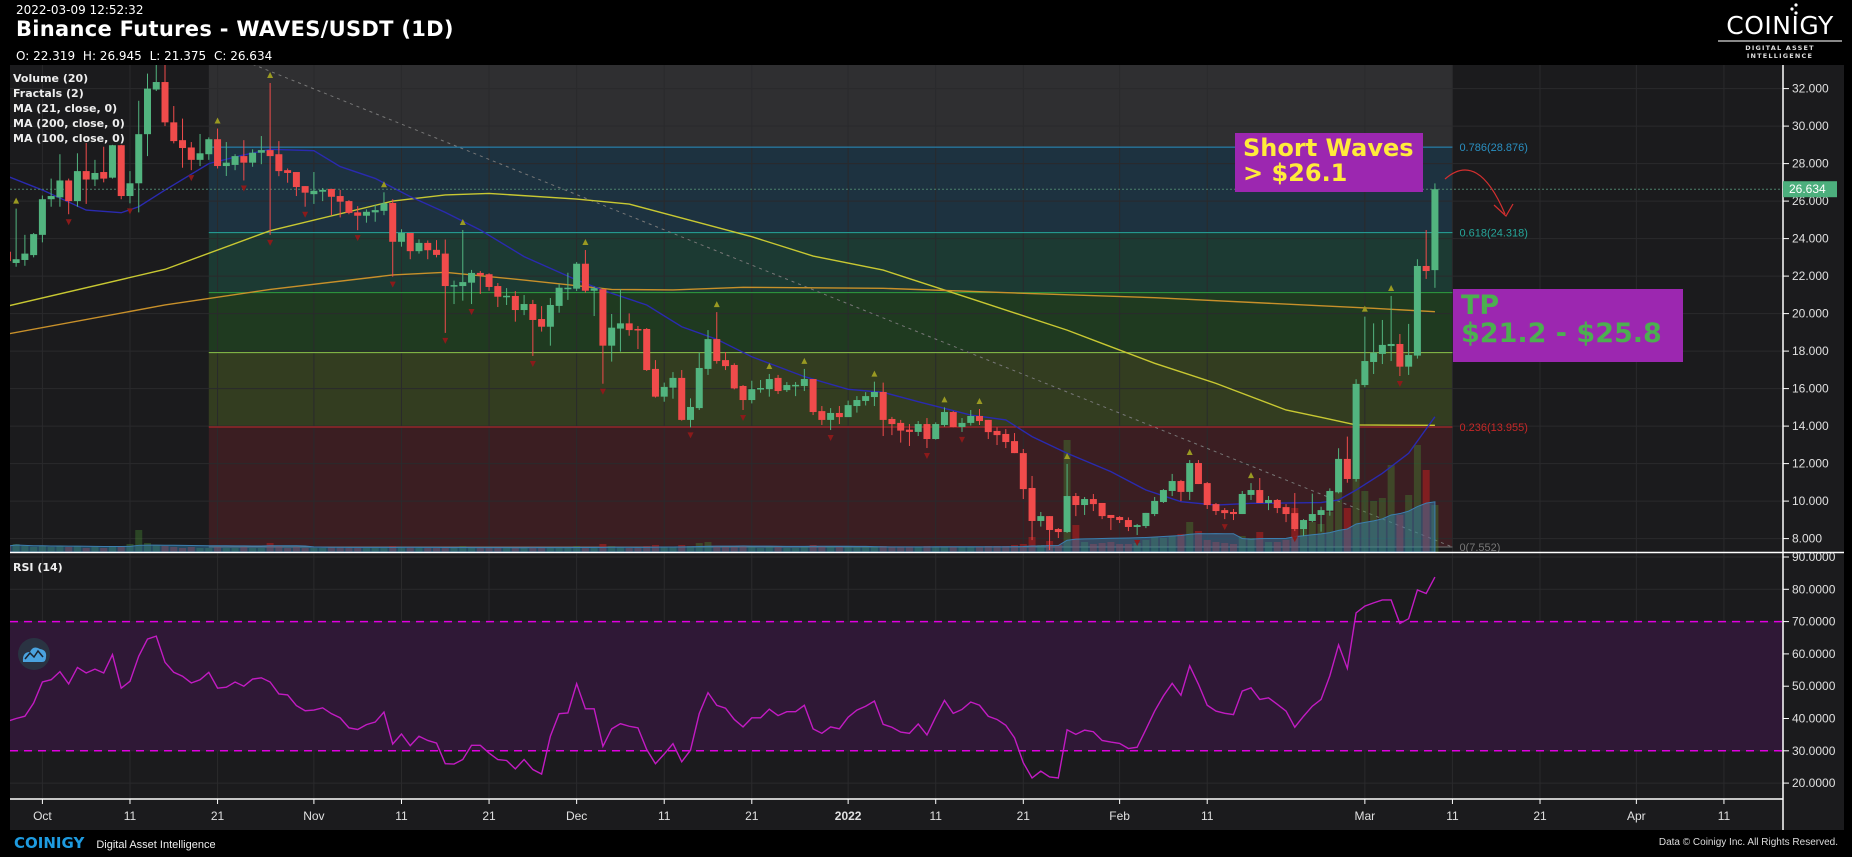 Image resolution: width=1852 pixels, height=857 pixels. I want to click on legend-ma100: MA (100, close, 0), so click(69, 138).